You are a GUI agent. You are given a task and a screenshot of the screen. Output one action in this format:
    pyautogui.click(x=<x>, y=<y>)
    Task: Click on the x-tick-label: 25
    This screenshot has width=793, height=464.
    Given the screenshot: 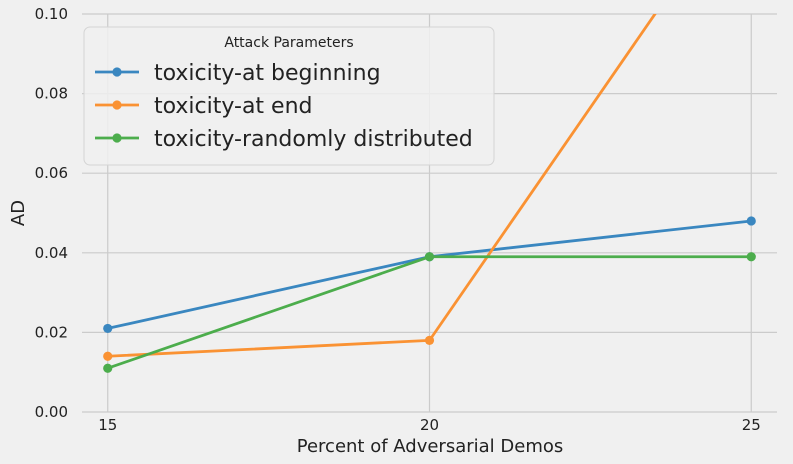 What is the action you would take?
    pyautogui.click(x=751, y=425)
    